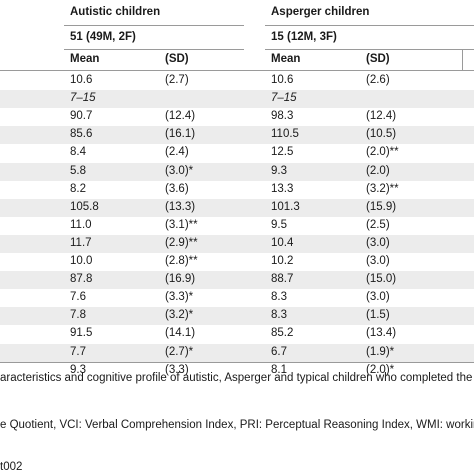 The height and width of the screenshot is (474, 474). Describe the element at coordinates (462, 60) in the screenshot. I see `right-edge-rule` at that location.